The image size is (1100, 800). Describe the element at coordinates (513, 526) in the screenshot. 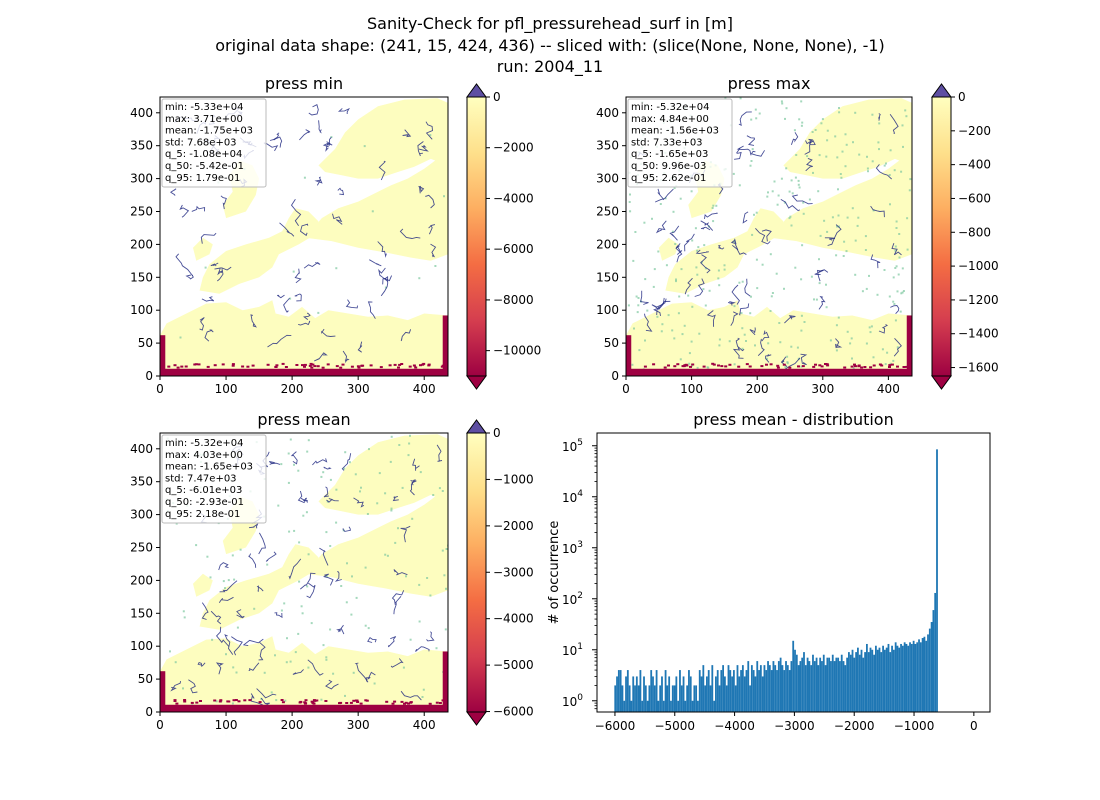

I see `colorbar-tick-label: −2000` at that location.